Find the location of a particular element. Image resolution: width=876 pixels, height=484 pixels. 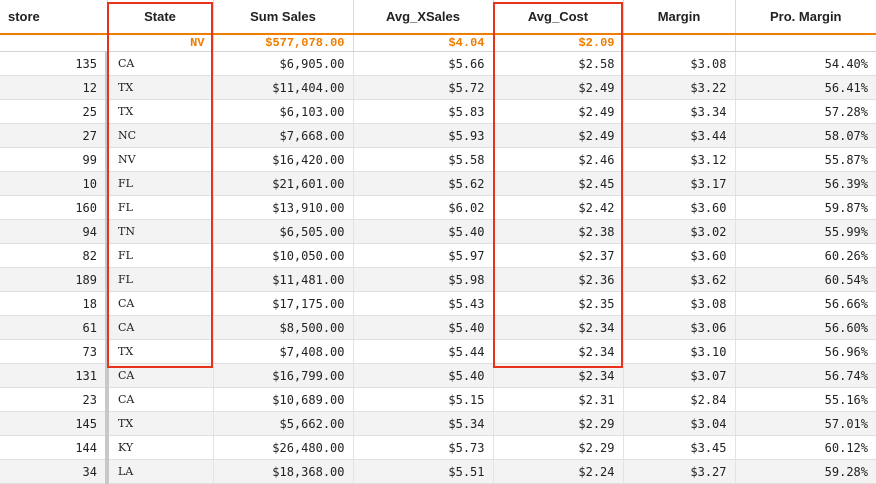

pro-margin-cell: 60.26% is located at coordinates (805, 255).